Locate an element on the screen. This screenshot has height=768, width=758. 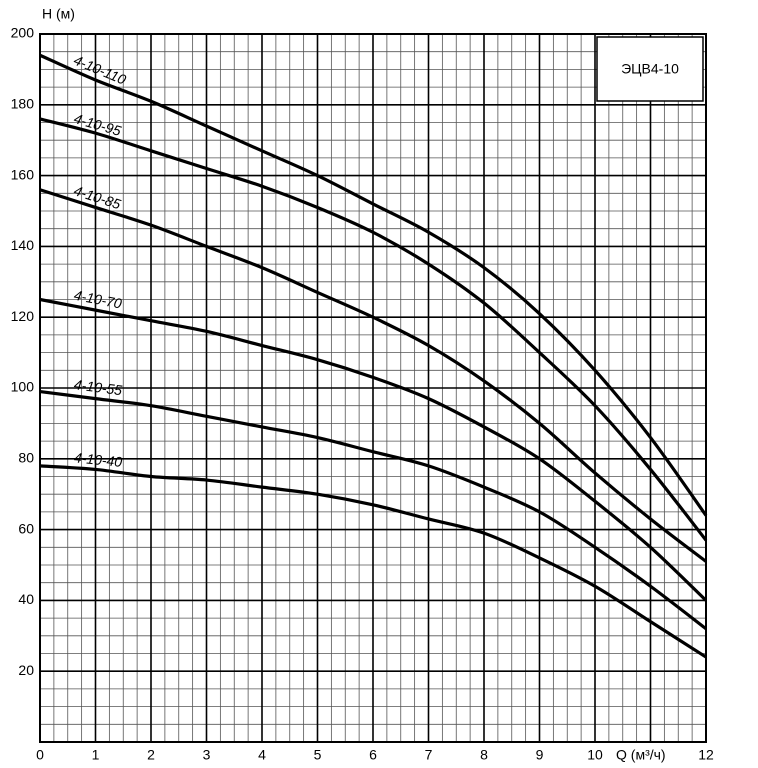
x-tick-label: 10 is located at coordinates (595, 755).